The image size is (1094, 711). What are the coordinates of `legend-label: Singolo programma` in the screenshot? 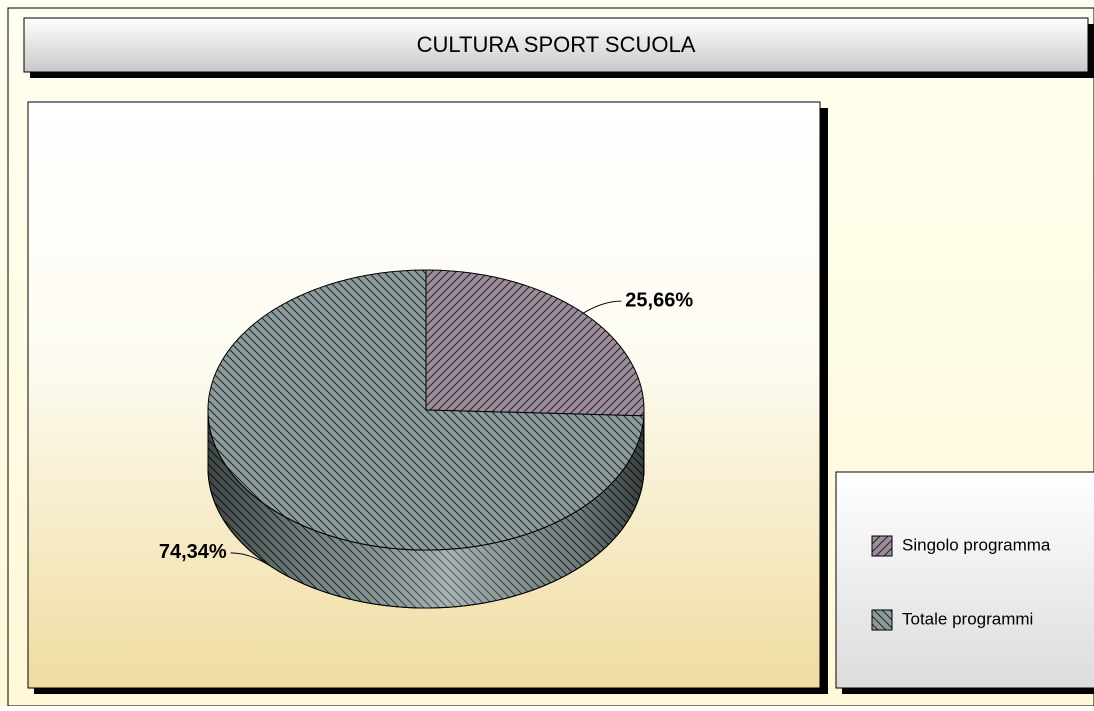 It's located at (976, 544).